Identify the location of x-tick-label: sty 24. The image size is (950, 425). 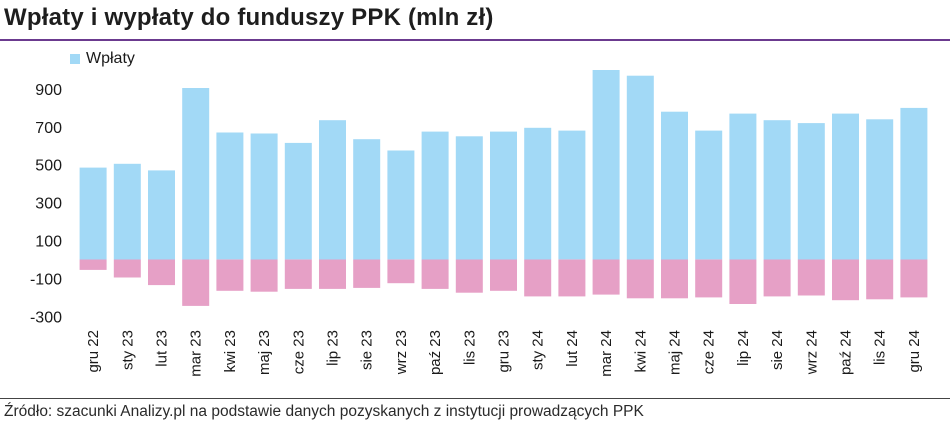
(538, 350).